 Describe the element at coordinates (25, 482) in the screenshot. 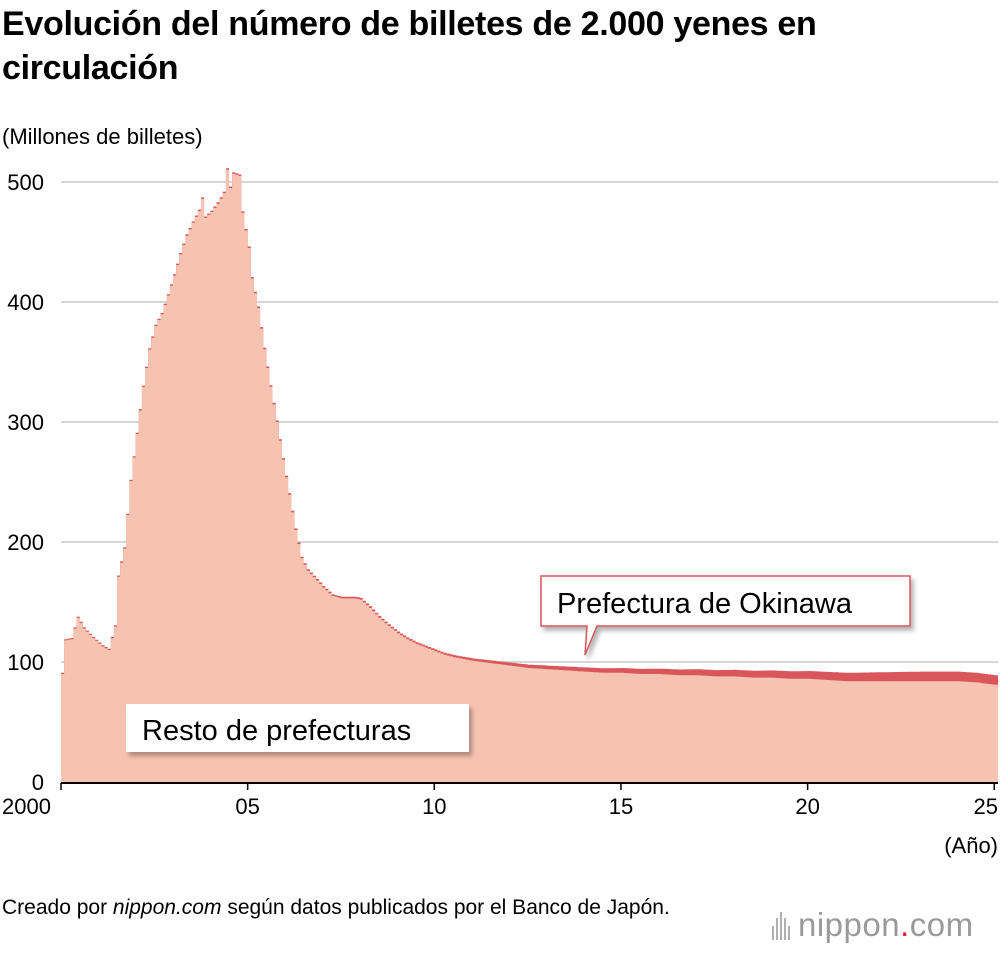

I see `y-tick-labels: 0 100 200 300 400 500` at that location.